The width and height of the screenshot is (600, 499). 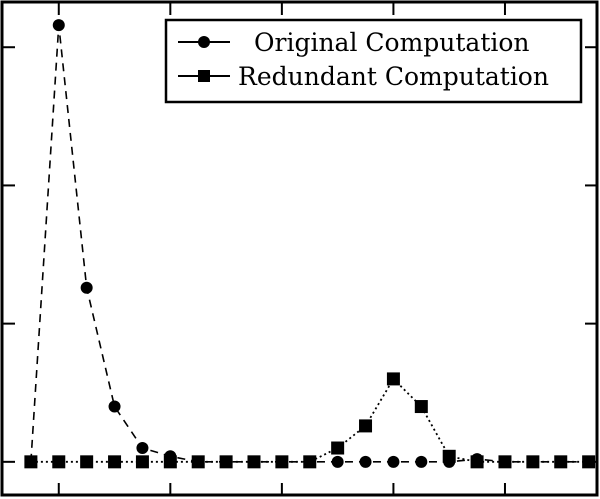 What do you see at coordinates (393, 76) in the screenshot?
I see `legend-label-redundant: Redundant Computation` at bounding box center [393, 76].